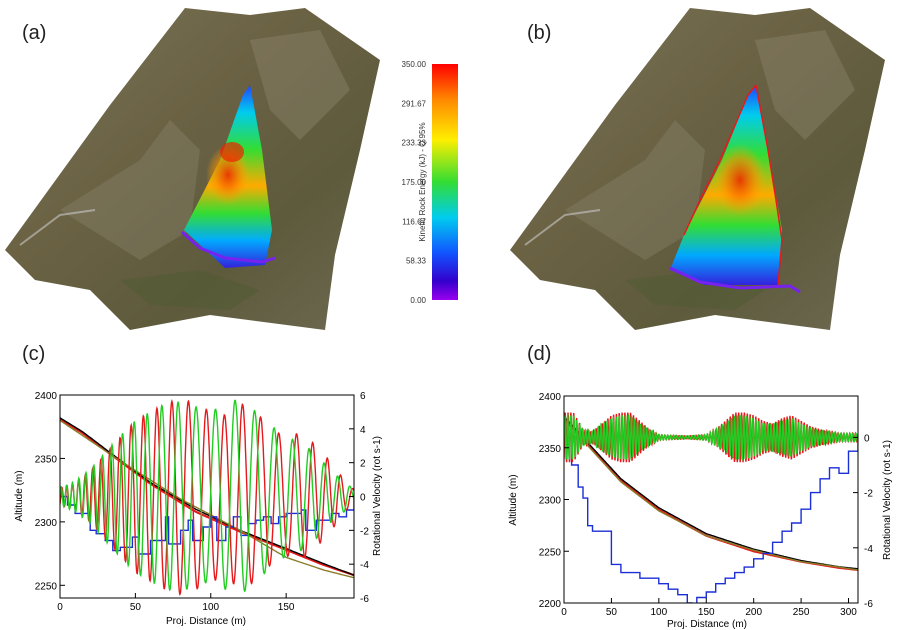 The width and height of the screenshot is (915, 630). Describe the element at coordinates (753, 612) in the screenshot. I see `chart-d-xtick-label: 200` at that location.